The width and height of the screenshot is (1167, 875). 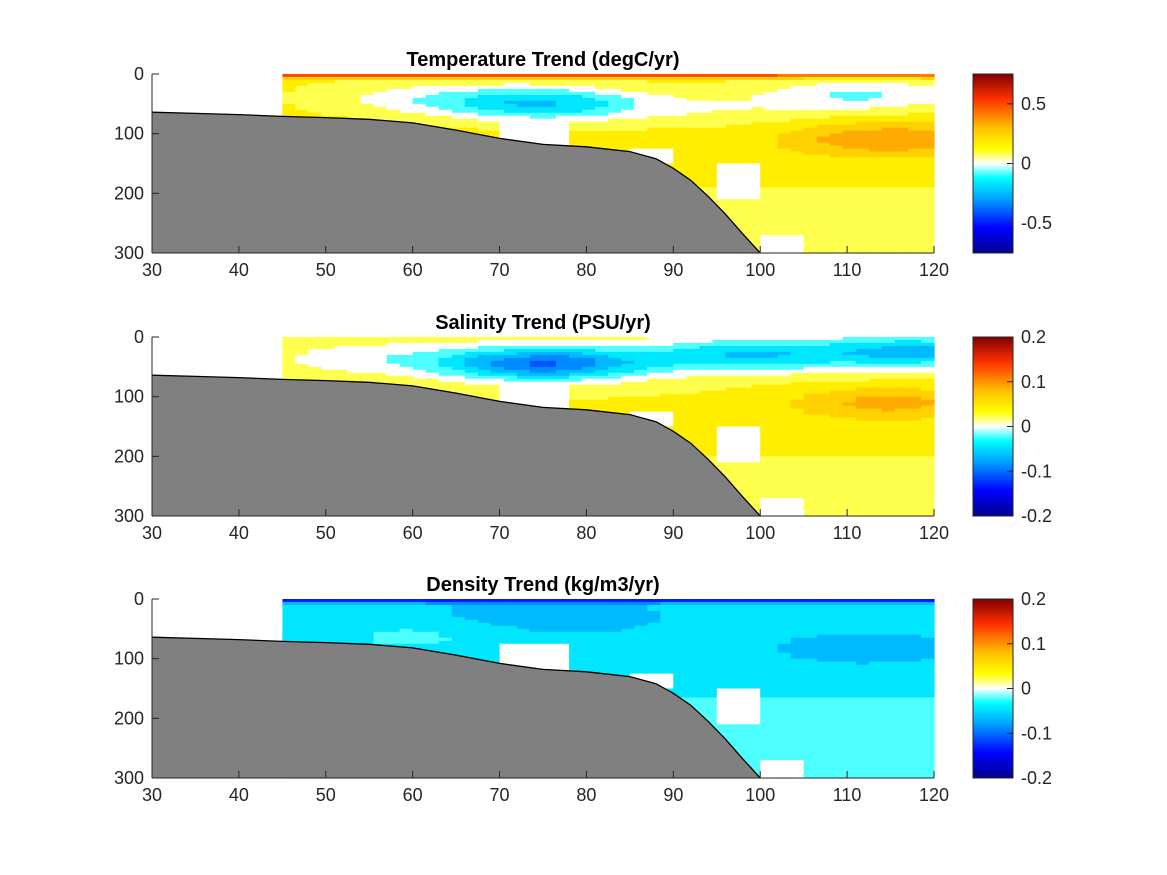 I want to click on colorbar-tick-label: 0.5, so click(x=1033, y=104).